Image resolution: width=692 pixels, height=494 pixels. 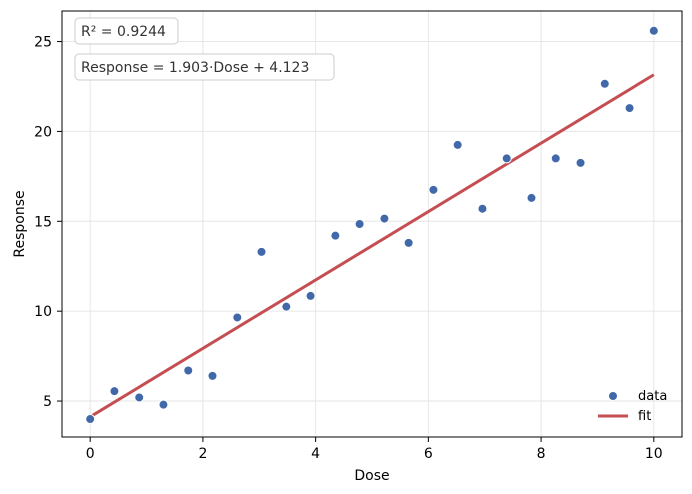 I want to click on r2-annotation: R² = 0.9244, so click(x=126, y=31).